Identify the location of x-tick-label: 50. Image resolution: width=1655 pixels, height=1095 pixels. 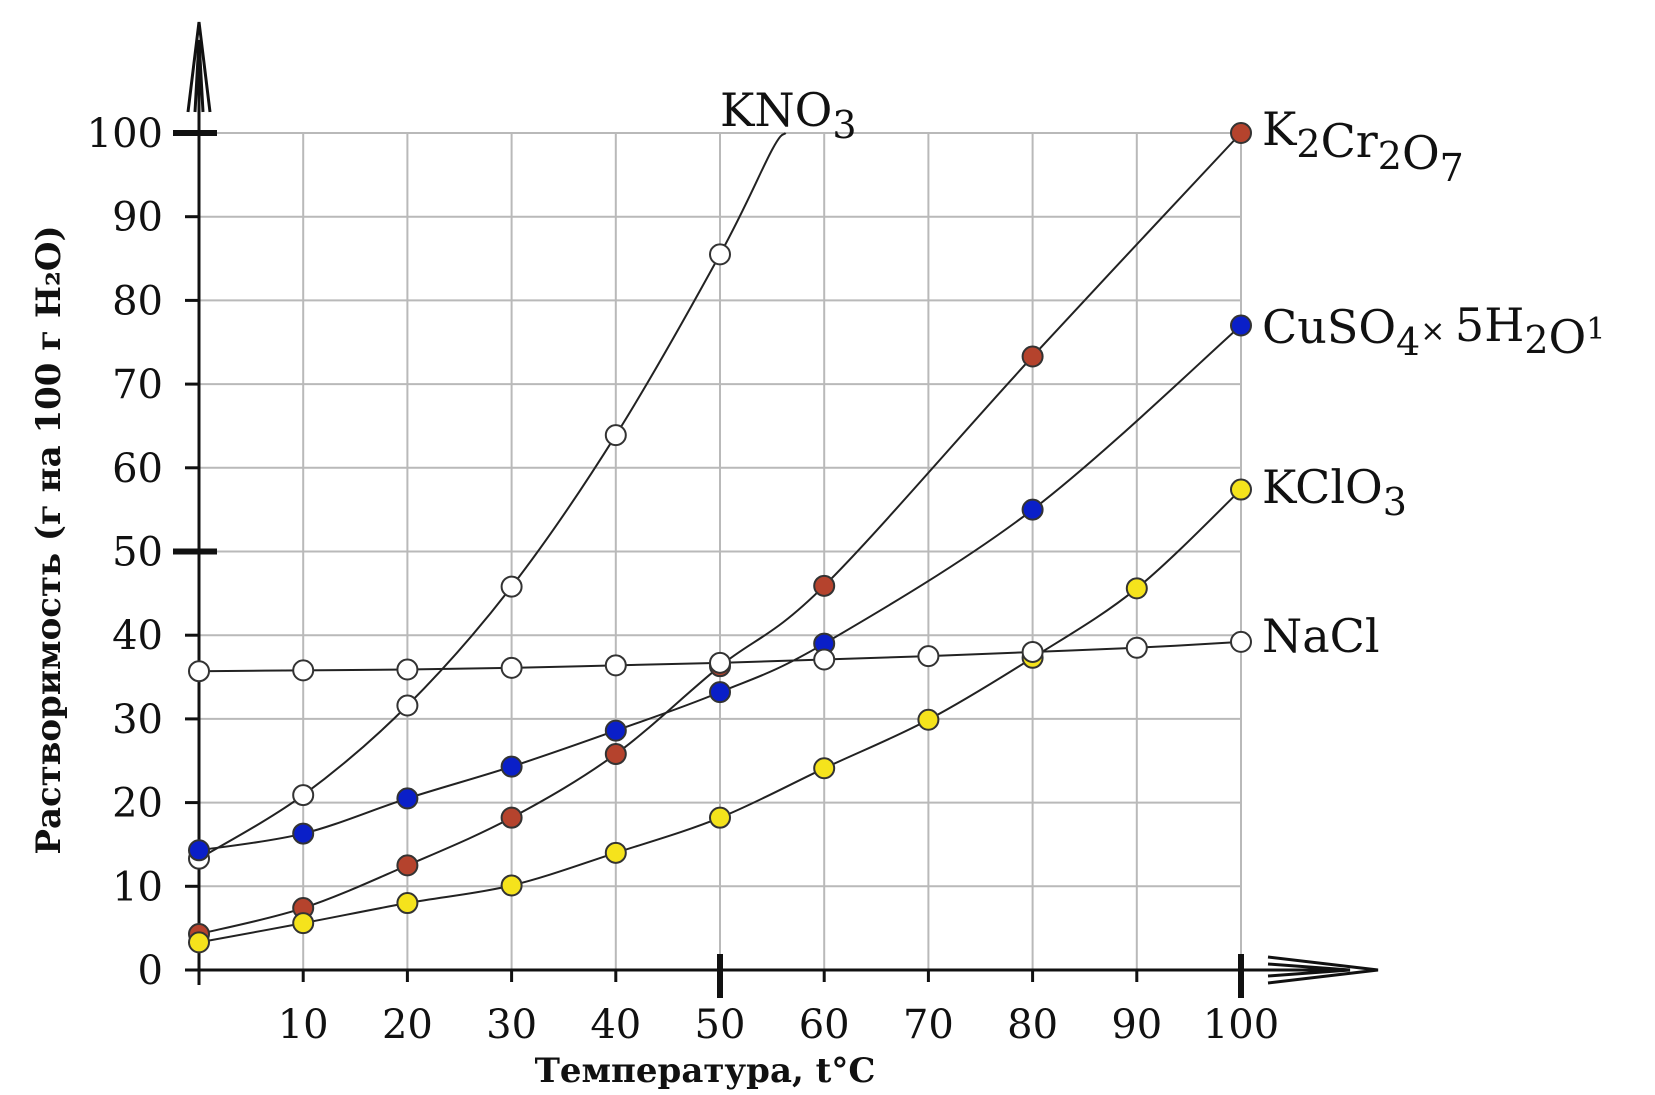
(720, 1025).